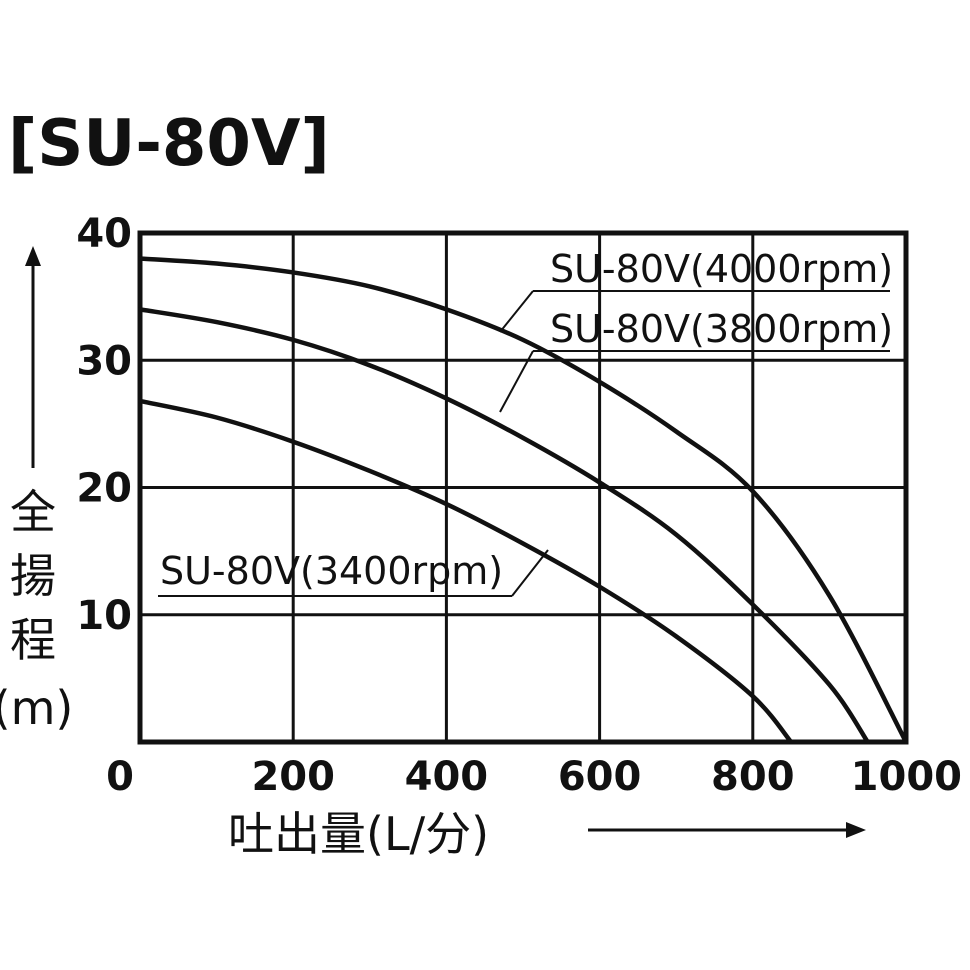 This screenshot has height=970, width=970. Describe the element at coordinates (293, 777) in the screenshot. I see `x-tick-label: 200` at that location.